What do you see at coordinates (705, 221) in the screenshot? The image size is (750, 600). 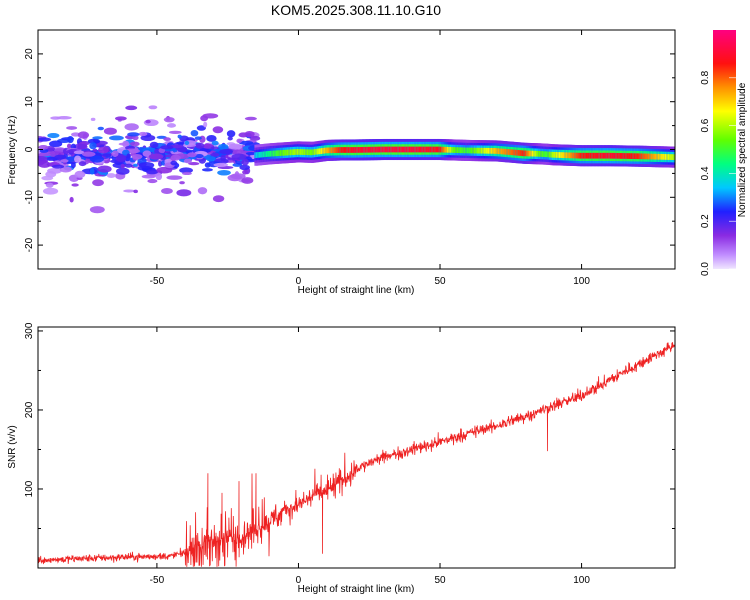 I see `colorbar-tick-label: 0.2` at bounding box center [705, 221].